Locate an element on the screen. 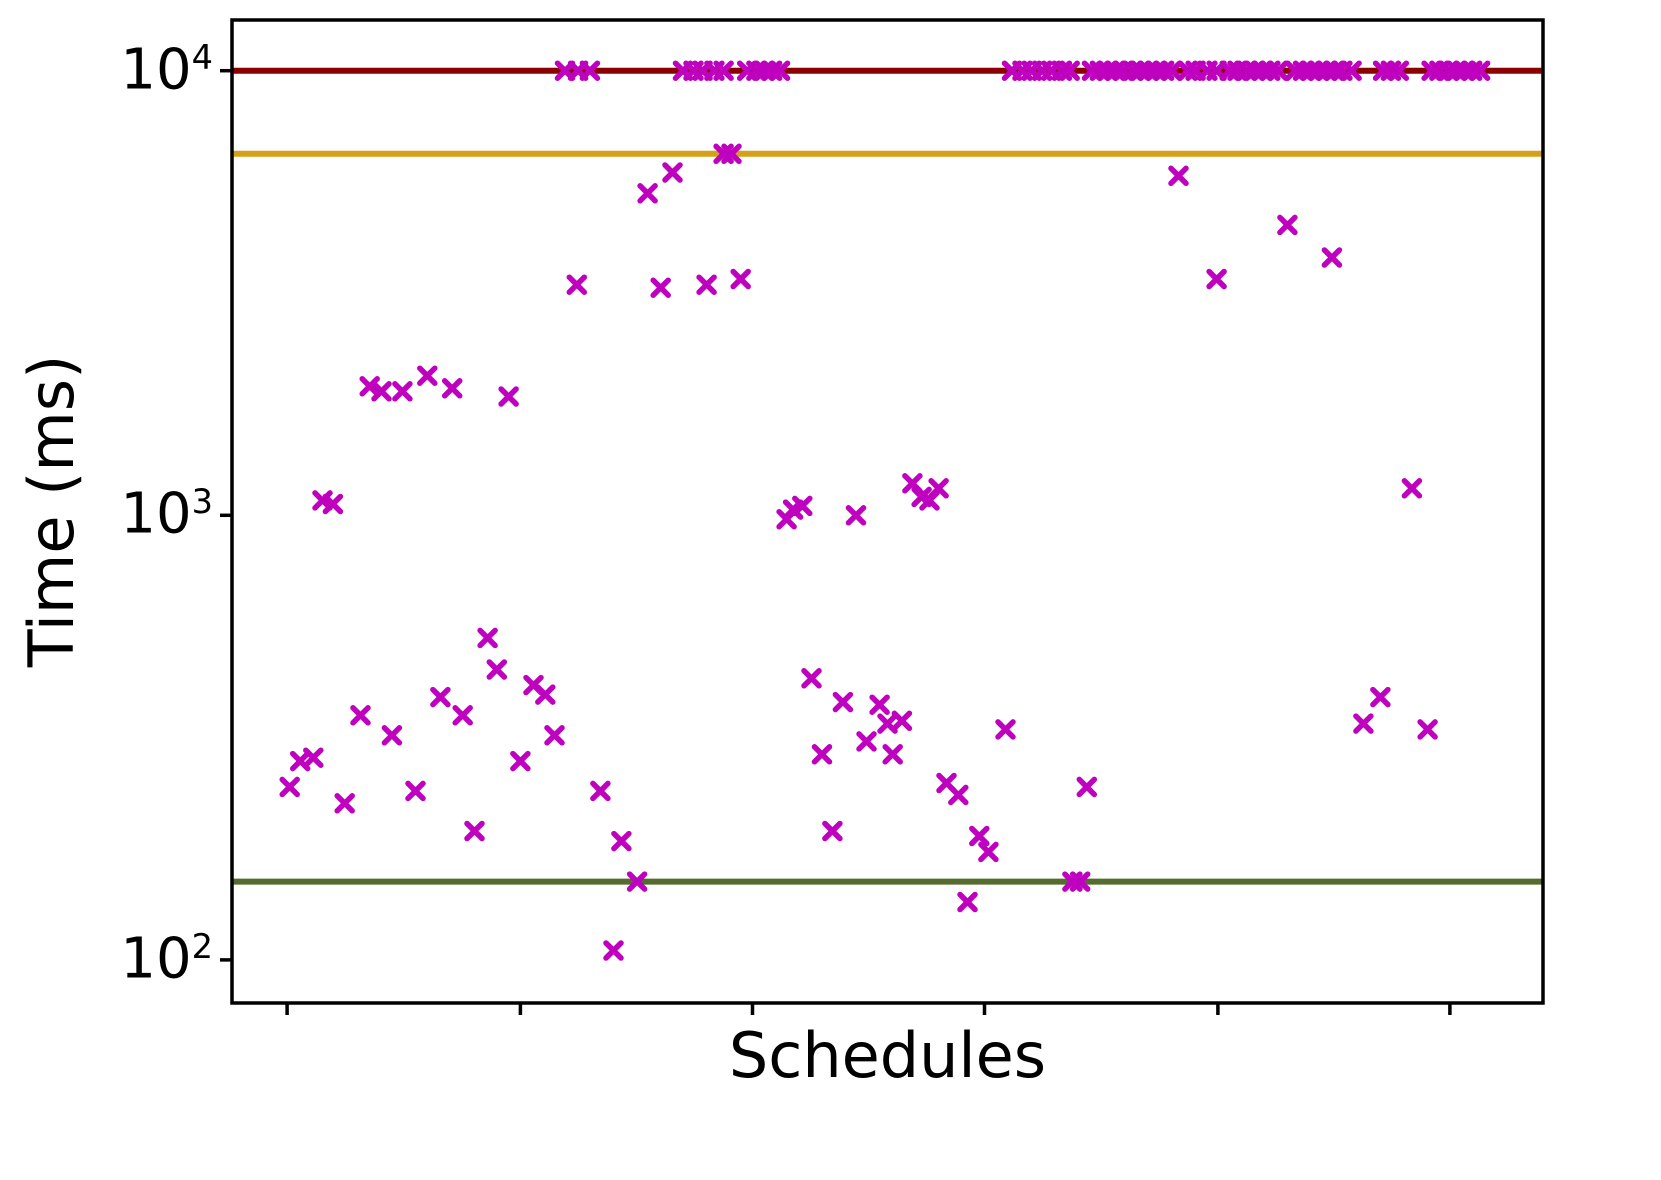 The image size is (1661, 1180). y-tick-exponent: 2 is located at coordinates (202, 946).